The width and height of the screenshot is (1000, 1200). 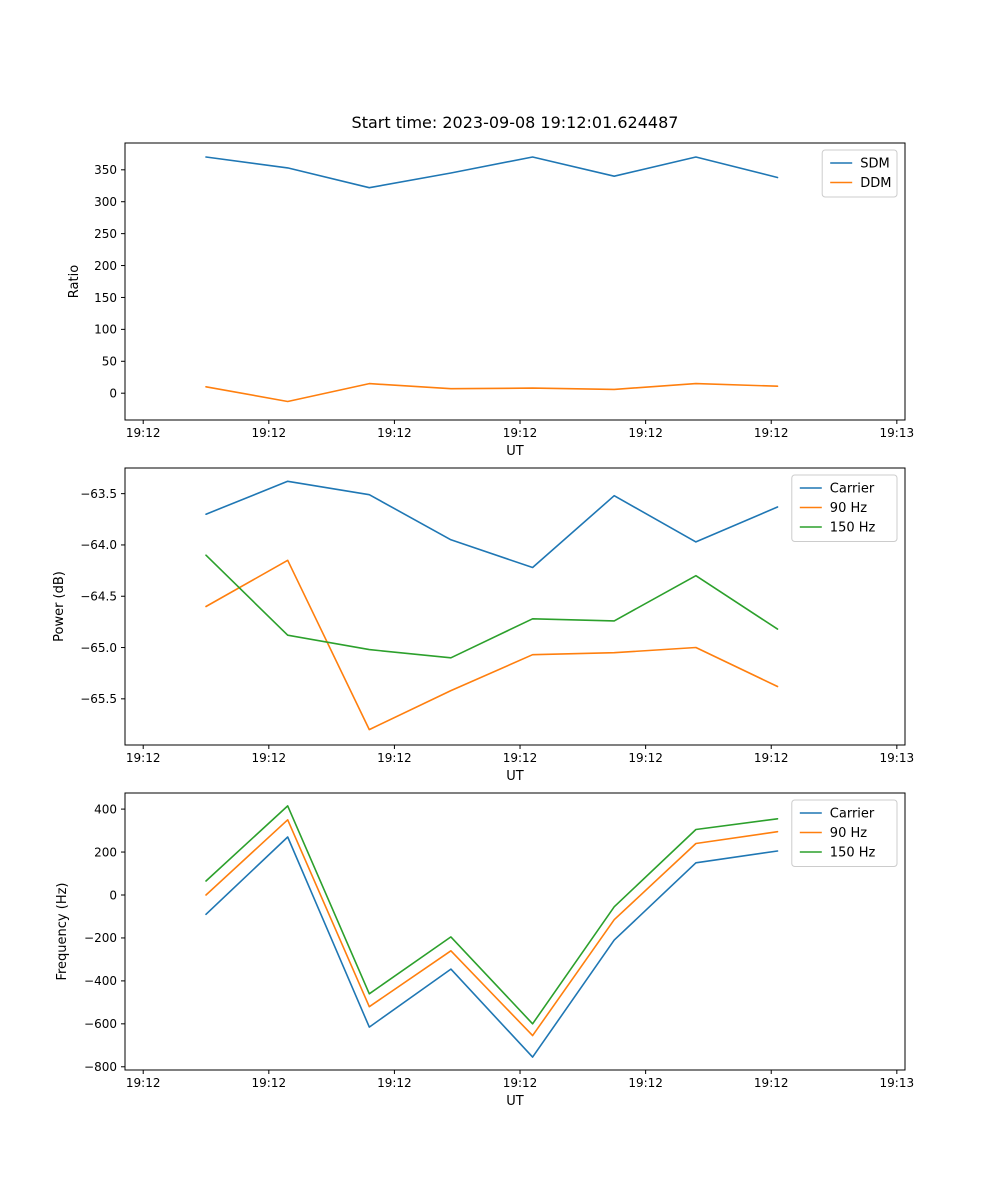 What do you see at coordinates (492, 392) in the screenshot?
I see `series-line-ddm` at bounding box center [492, 392].